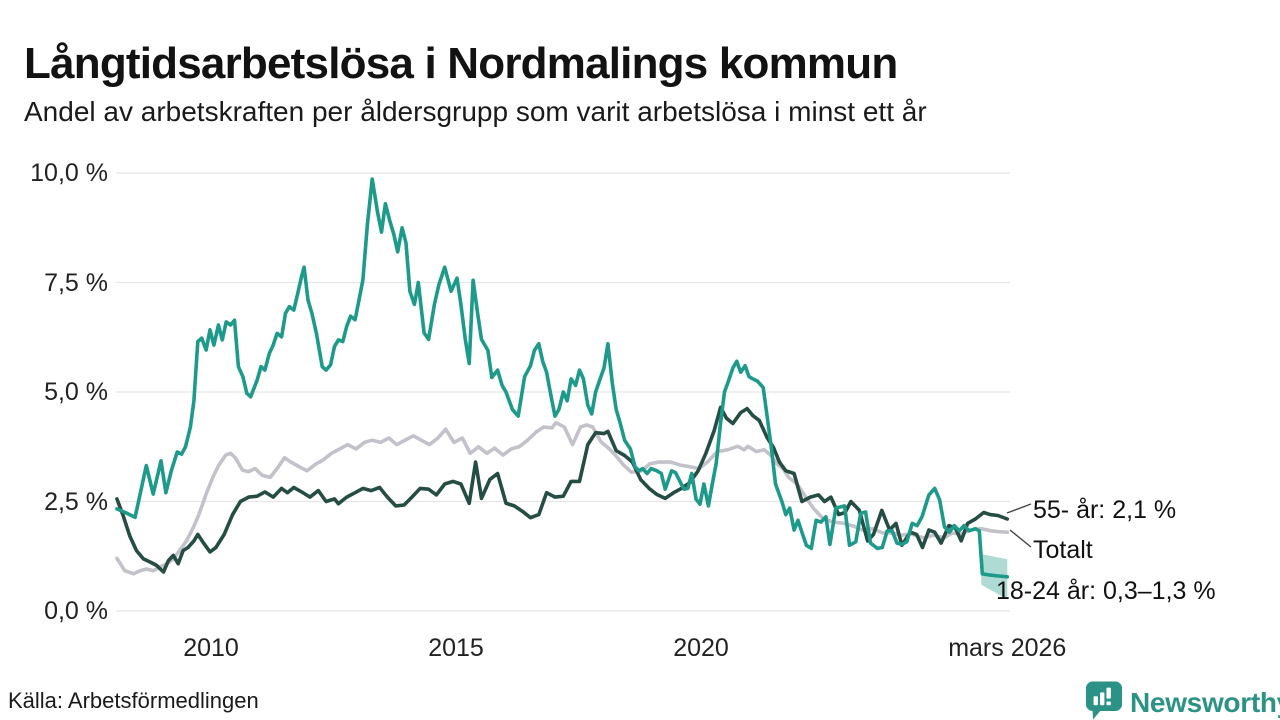  I want to click on x-axis-tick-label: 2020, so click(701, 648).